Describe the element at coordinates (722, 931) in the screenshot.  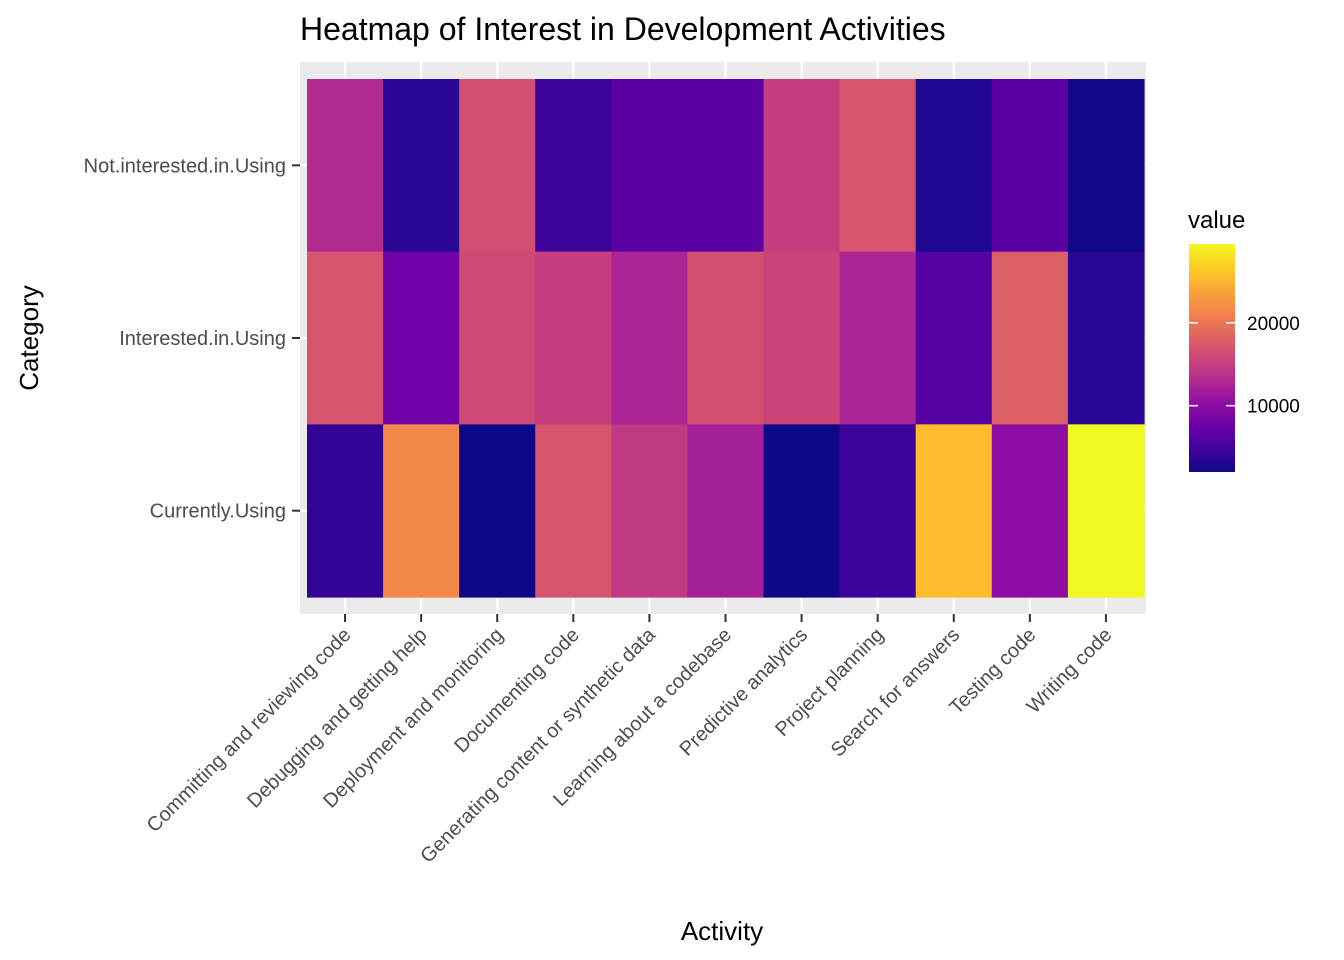
I see `x-axis-title: Activity` at that location.